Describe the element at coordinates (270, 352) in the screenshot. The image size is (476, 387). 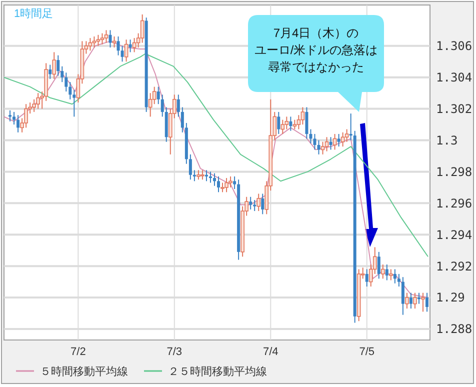
I see `x-tick-label: 7/4` at that location.